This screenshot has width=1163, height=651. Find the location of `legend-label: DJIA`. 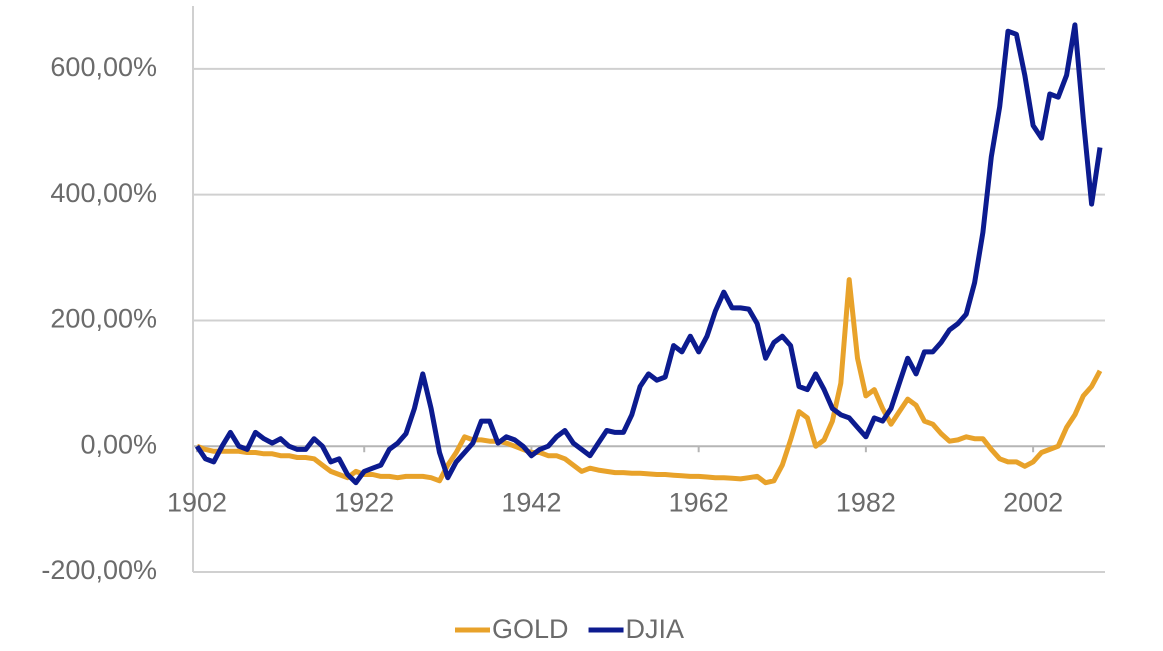

legend-label: DJIA is located at coordinates (655, 629).